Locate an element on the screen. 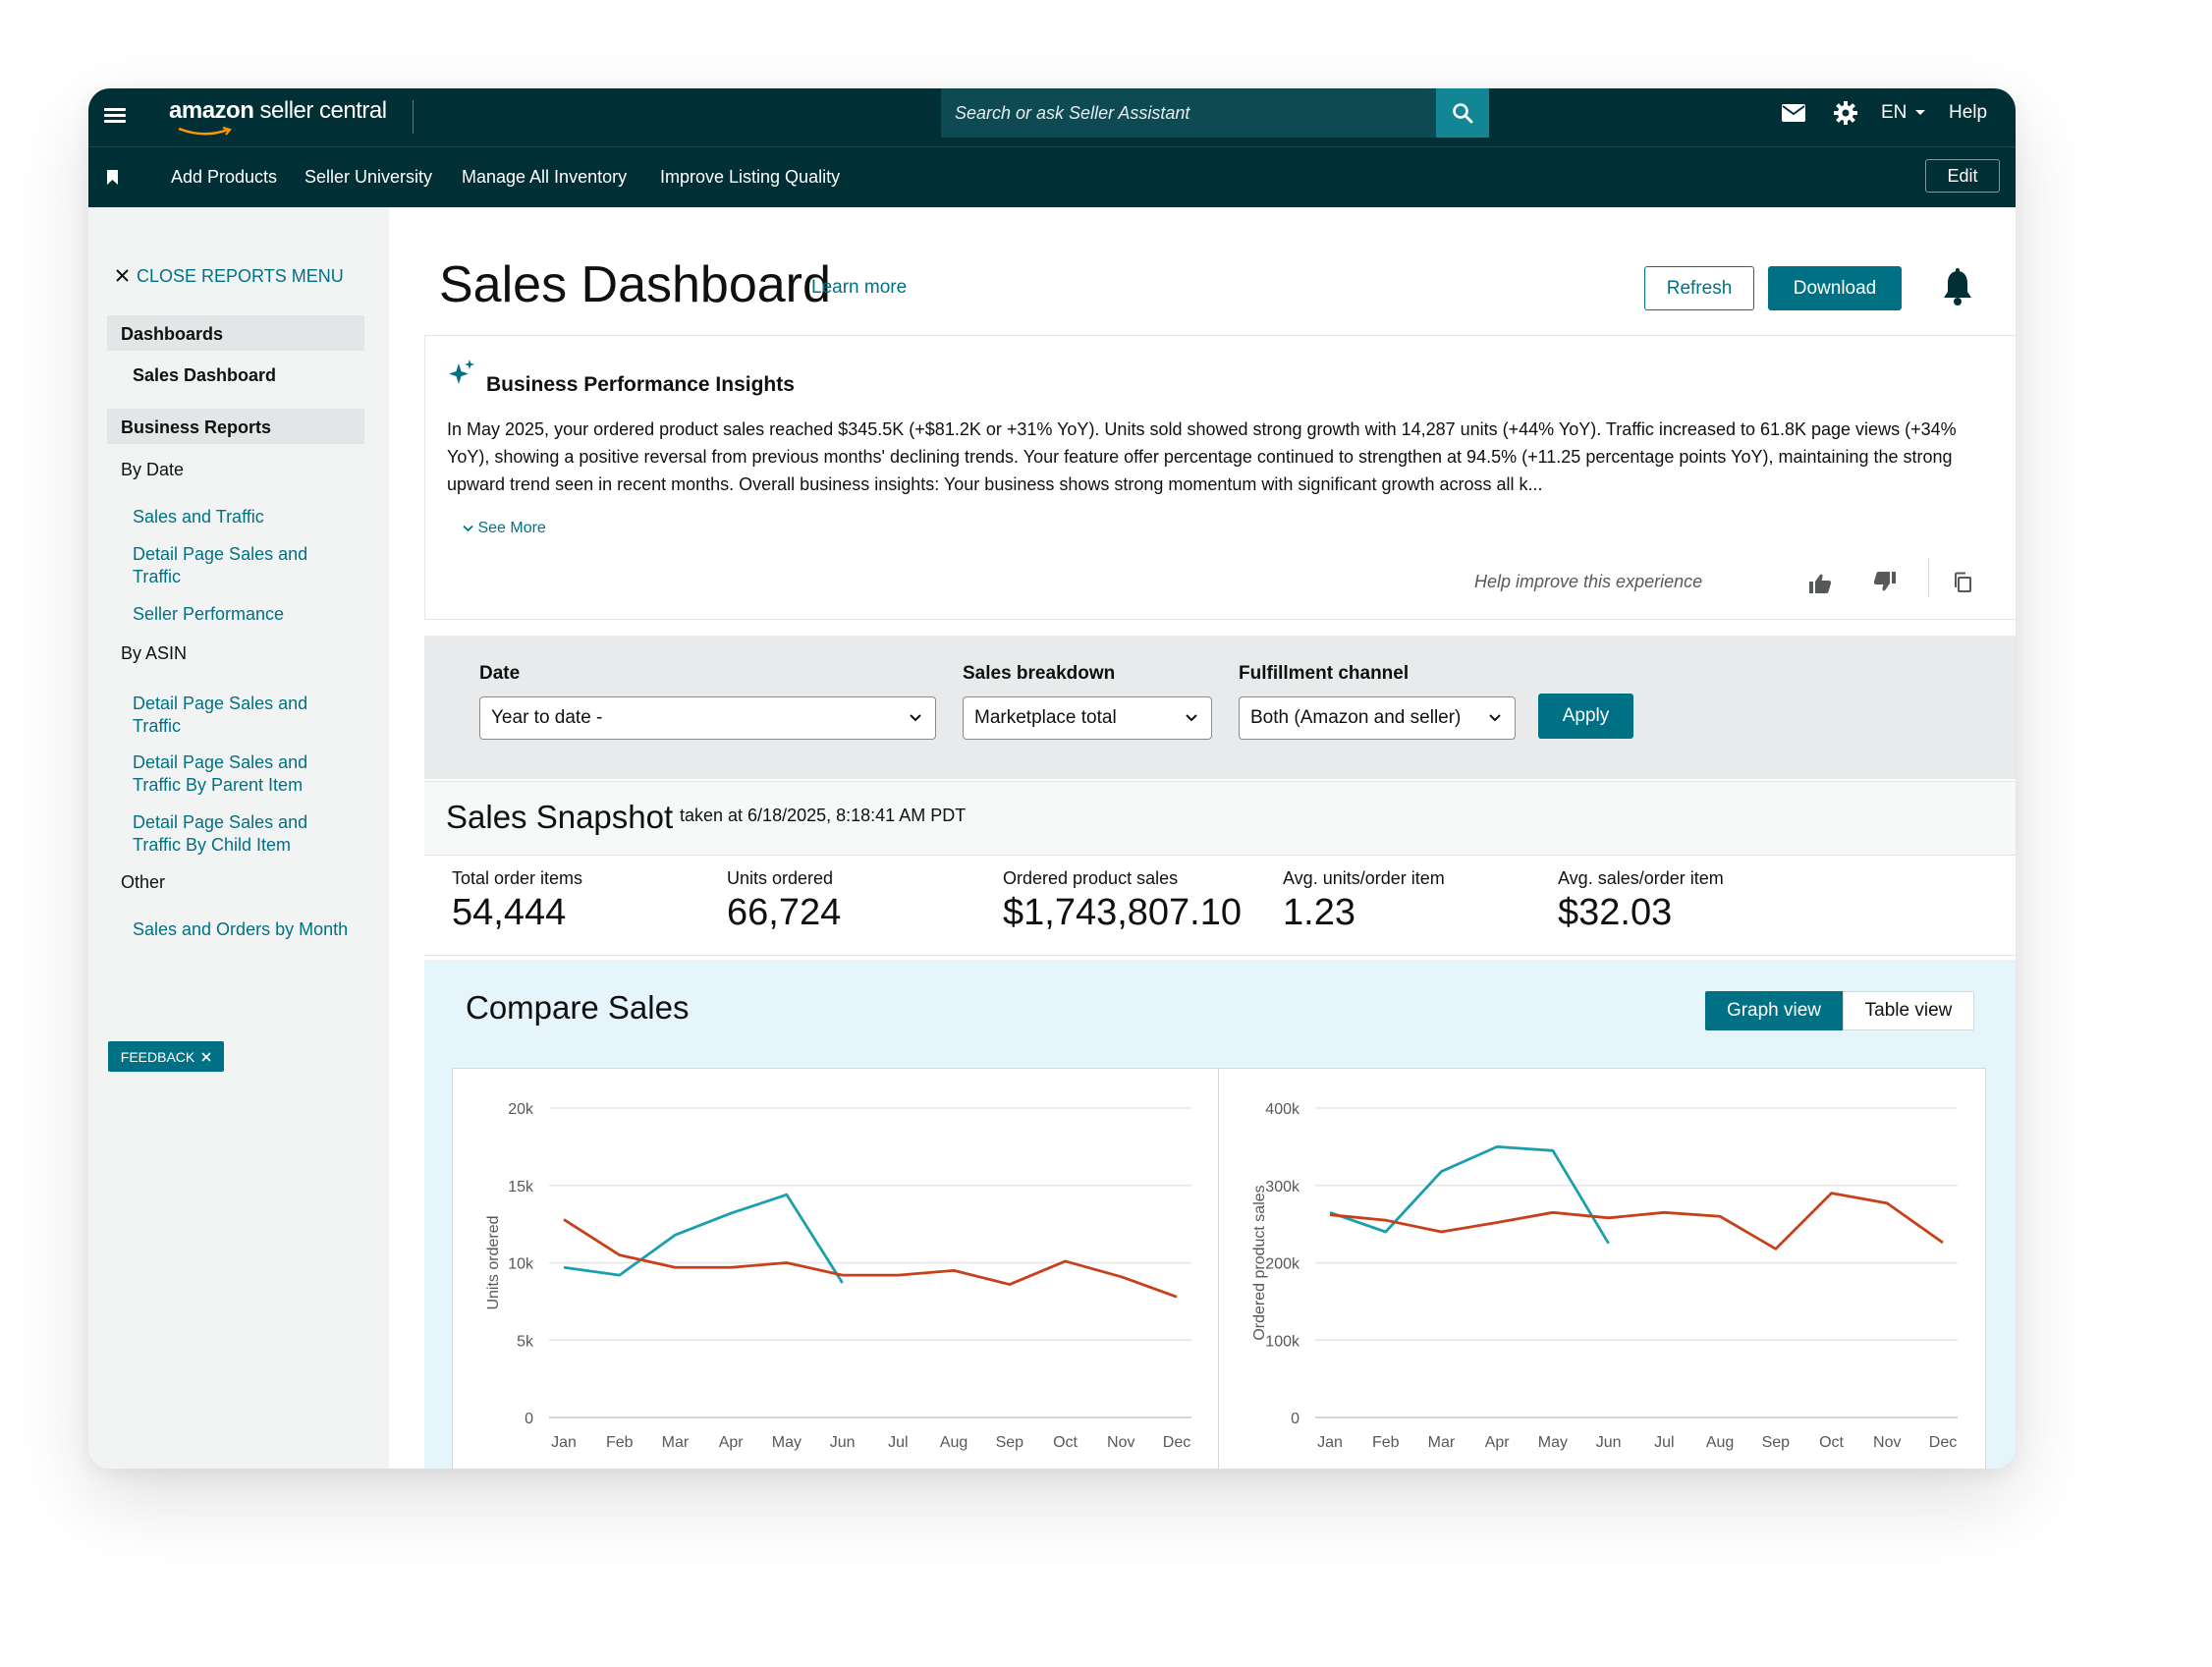 The height and width of the screenshot is (1667, 2212). search-button is located at coordinates (1462, 113).